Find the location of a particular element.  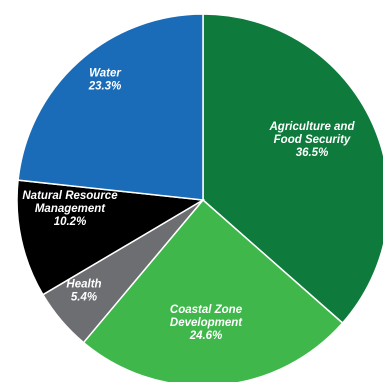

slice-label-2: Health 5.4% is located at coordinates (83, 291).